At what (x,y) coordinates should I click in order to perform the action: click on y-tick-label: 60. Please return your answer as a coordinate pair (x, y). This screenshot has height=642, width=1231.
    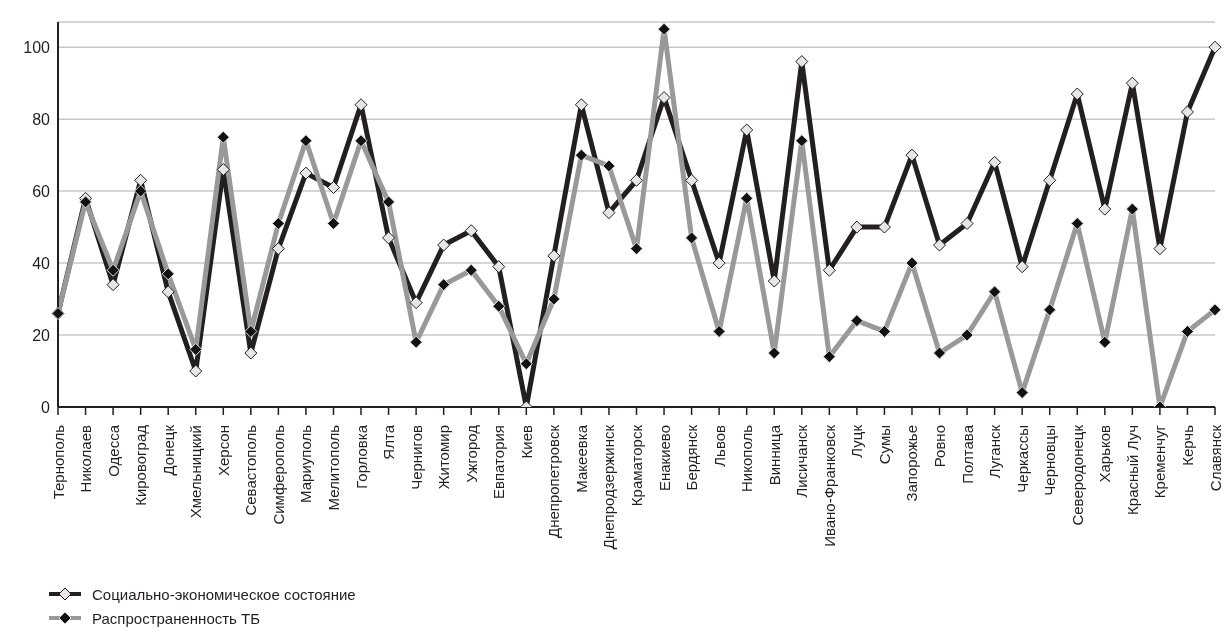
    Looking at the image, I should click on (41, 191).